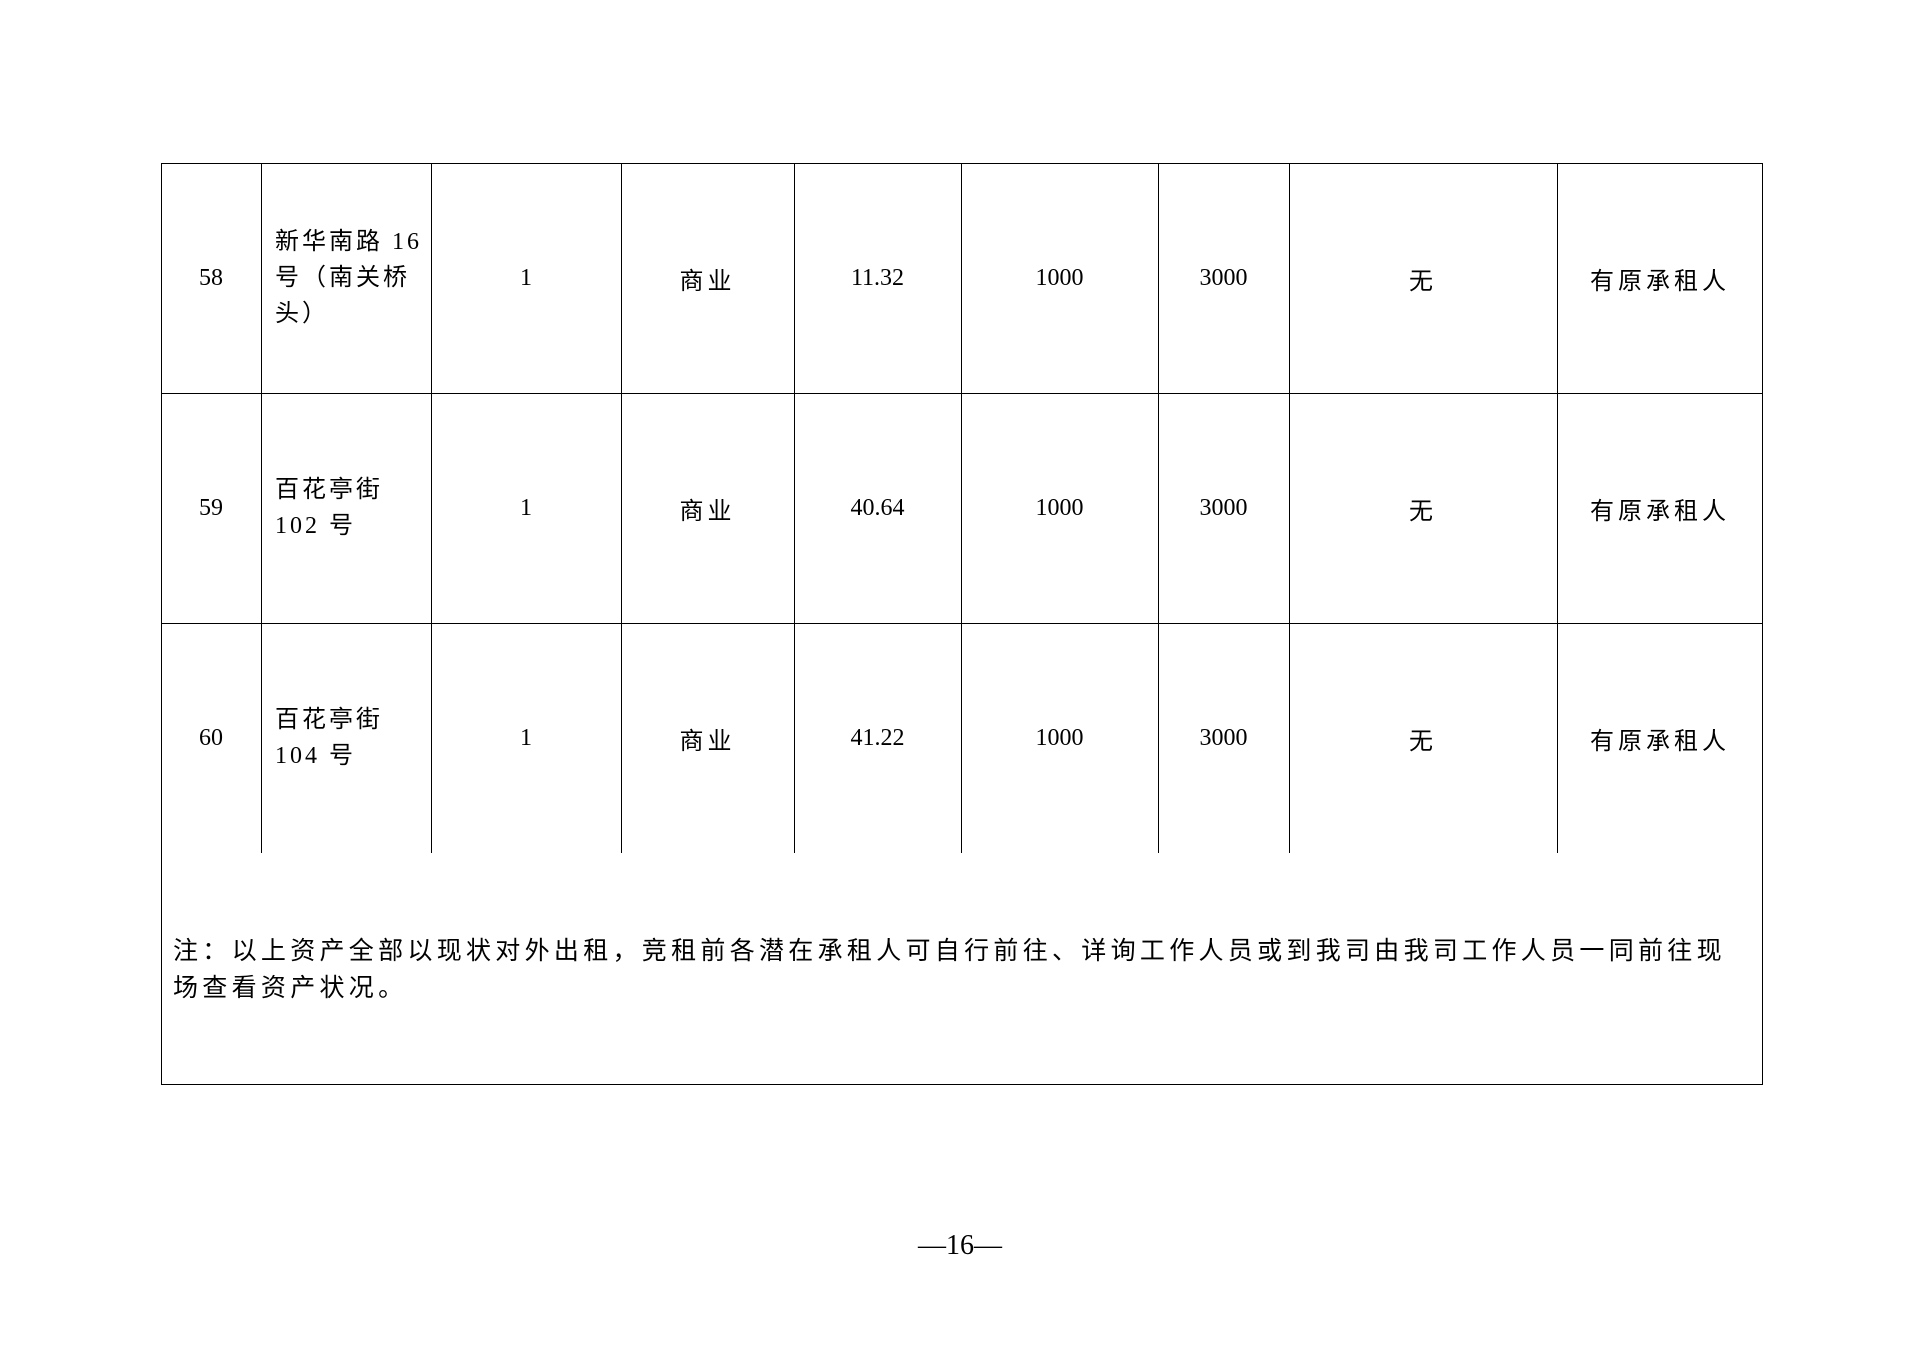  What do you see at coordinates (877, 277) in the screenshot?
I see `cell-area: 11.32` at bounding box center [877, 277].